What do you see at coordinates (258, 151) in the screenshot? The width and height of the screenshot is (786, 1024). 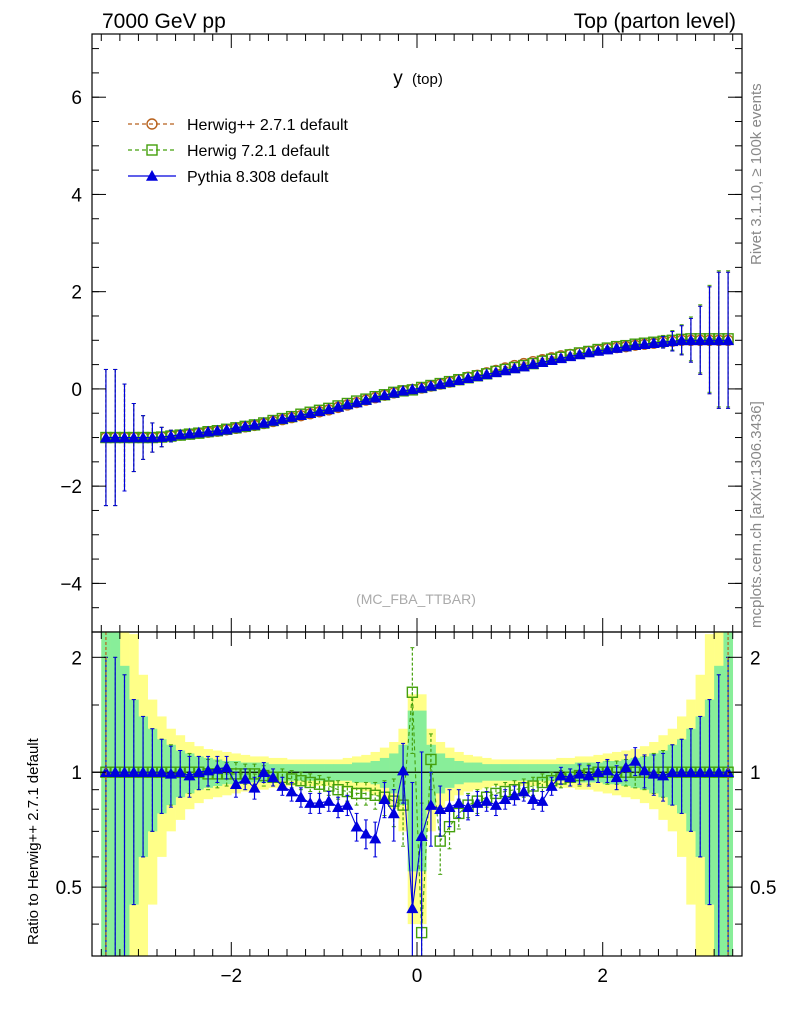 I see `legend-label: Herwig 7.2.1 default` at bounding box center [258, 151].